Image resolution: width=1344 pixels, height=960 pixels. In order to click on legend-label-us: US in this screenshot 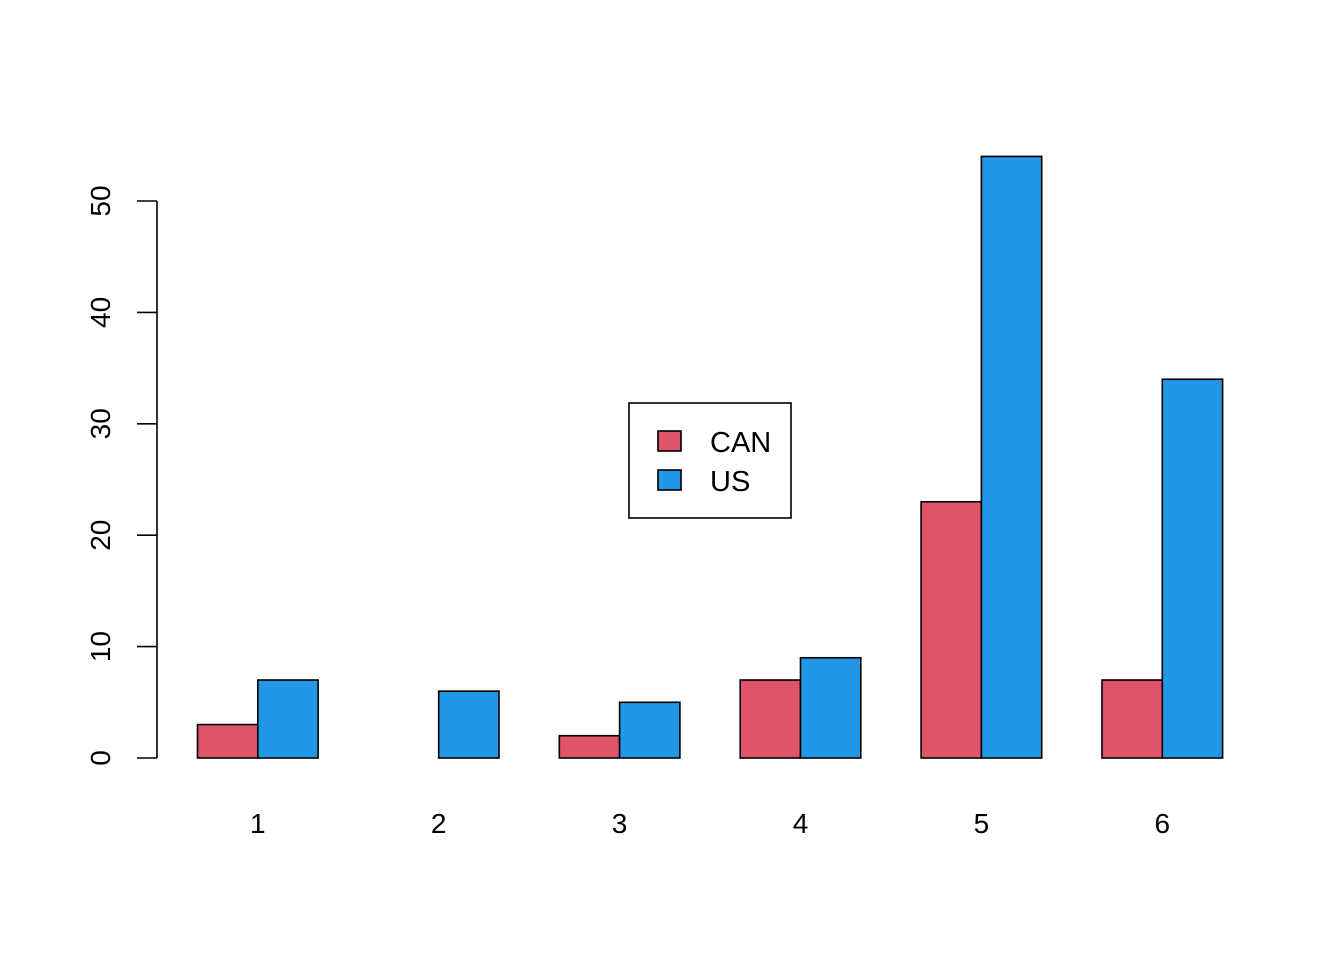, I will do `click(730, 482)`.